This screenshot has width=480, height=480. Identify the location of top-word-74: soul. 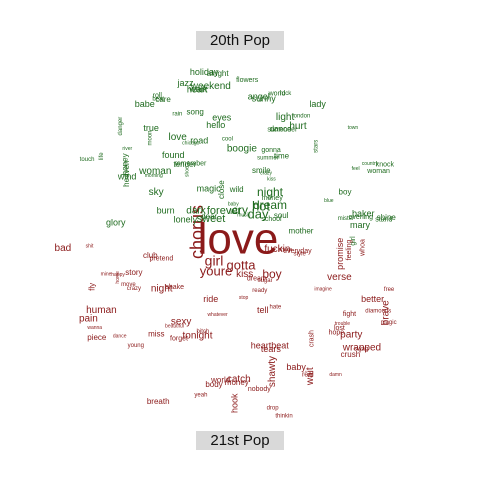
(281, 215).